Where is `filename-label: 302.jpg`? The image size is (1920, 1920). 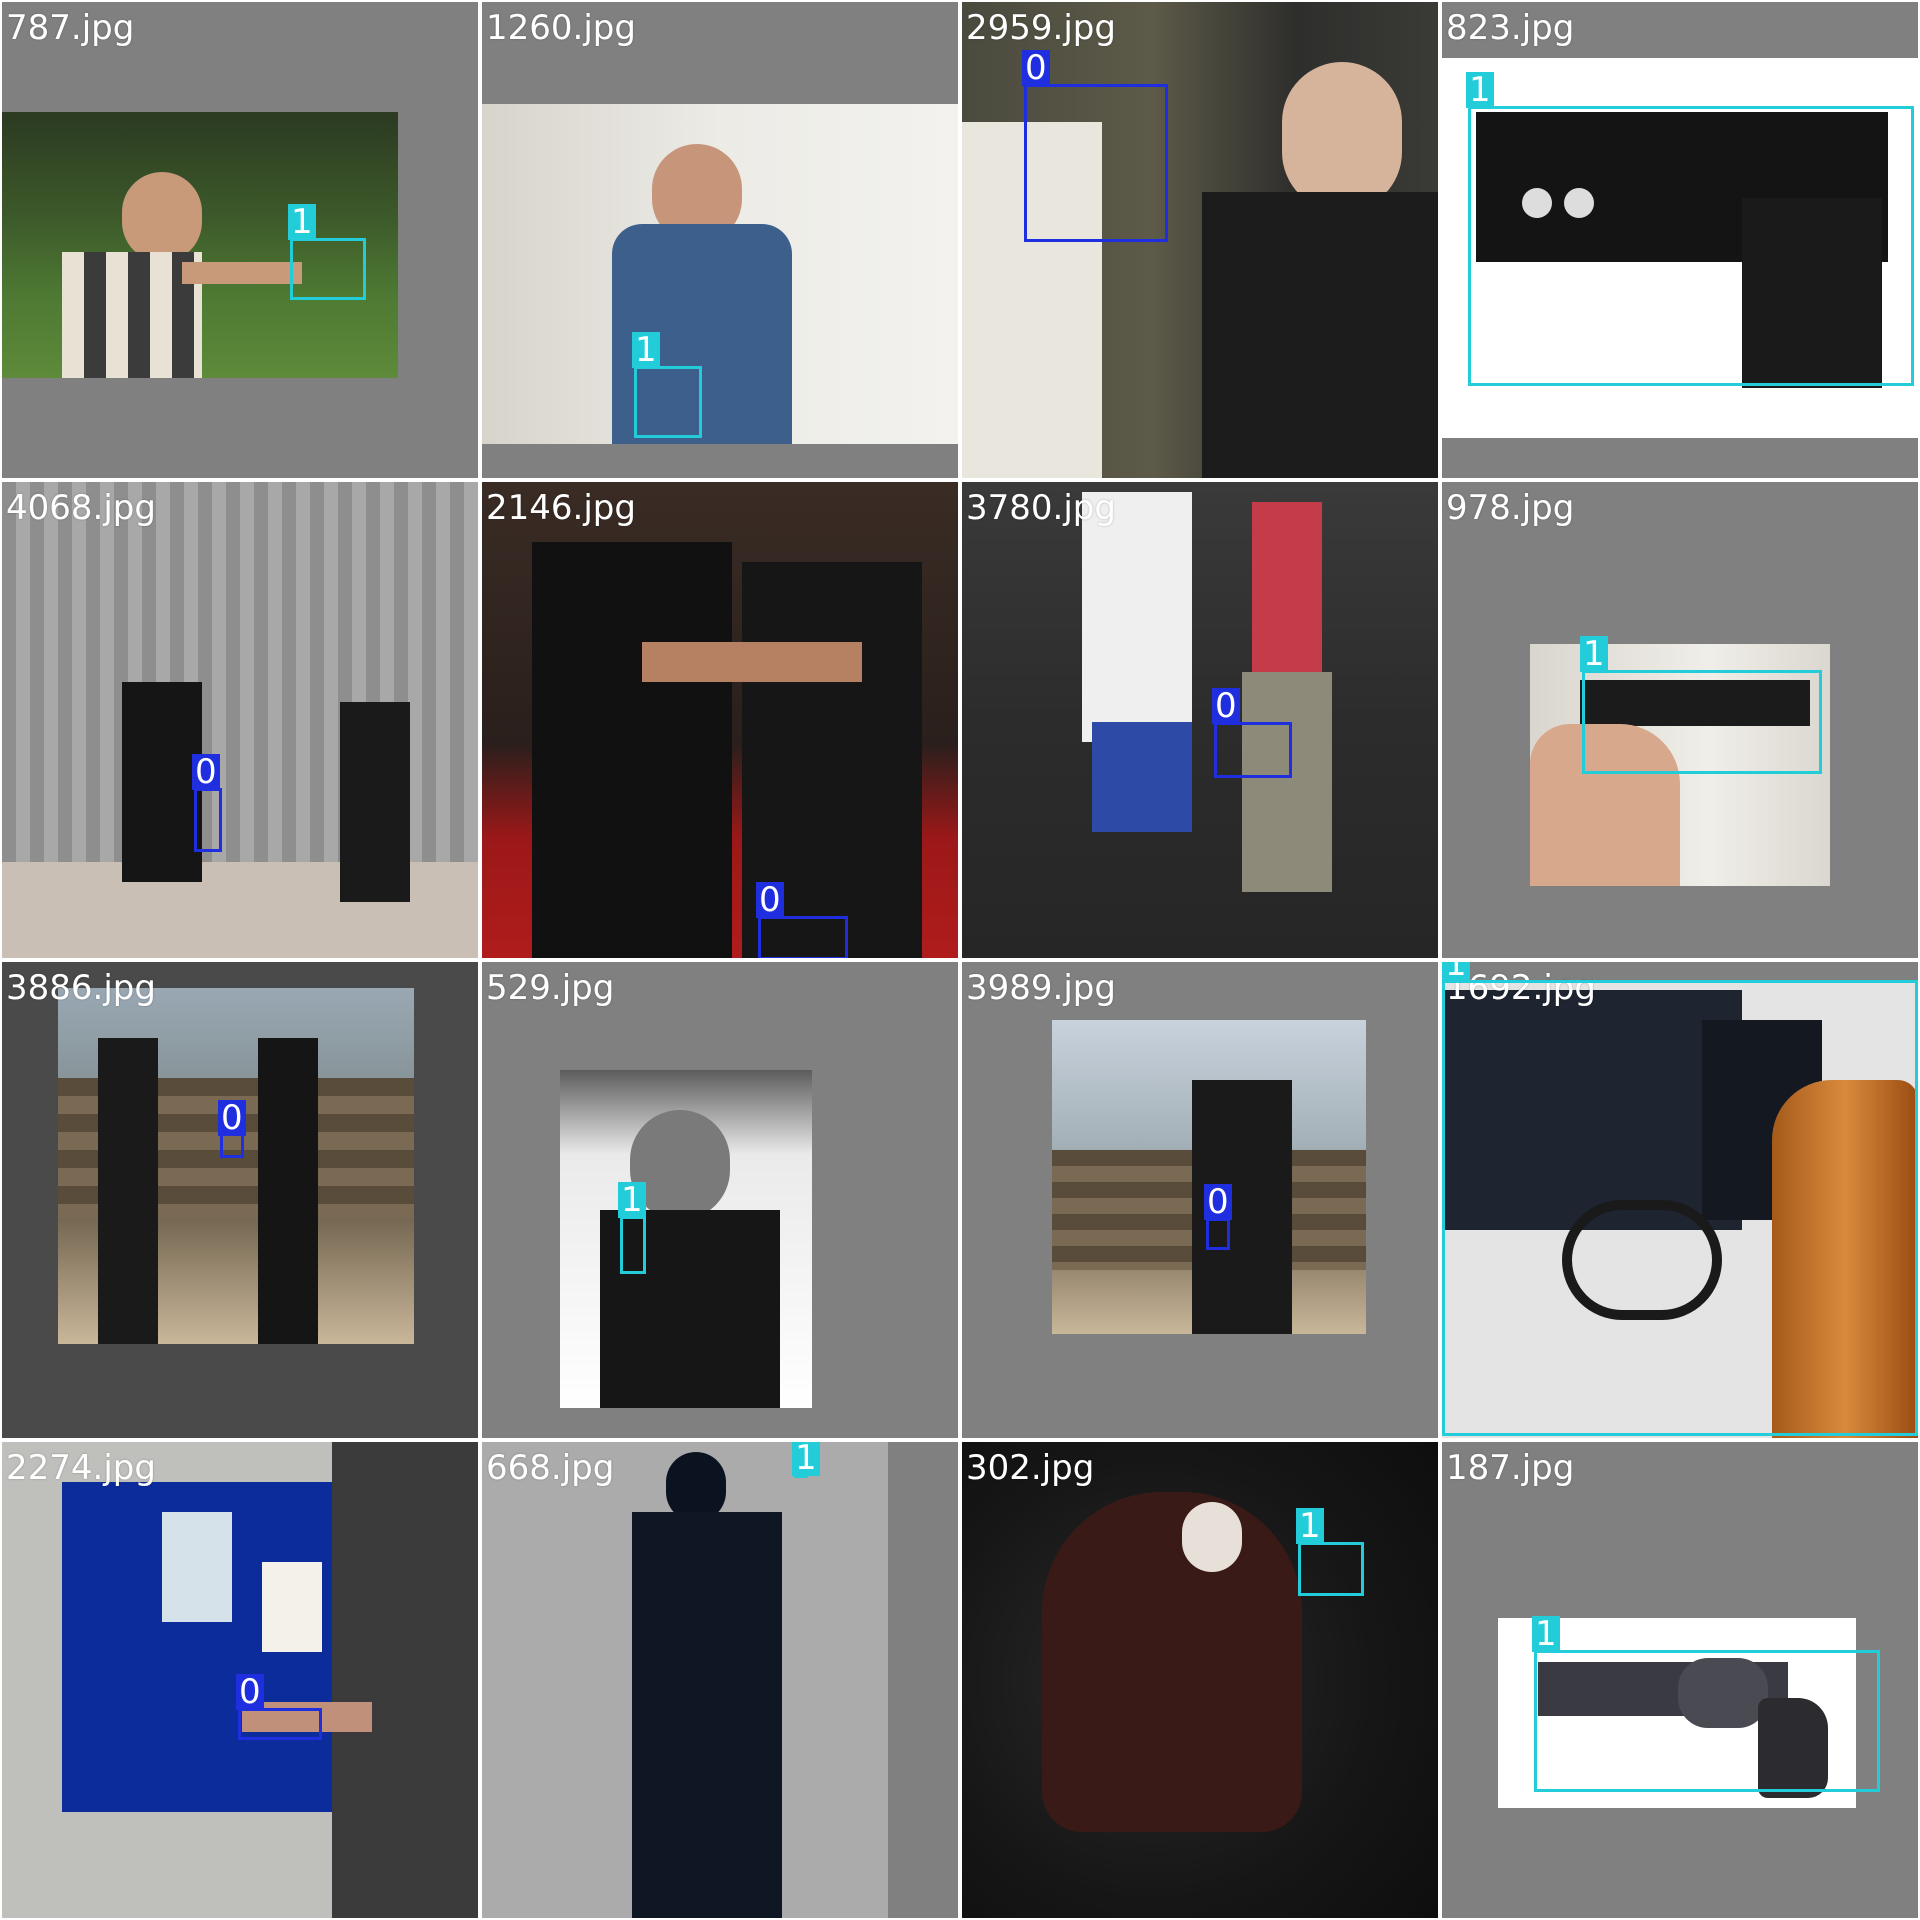
filename-label: 302.jpg is located at coordinates (1030, 1468).